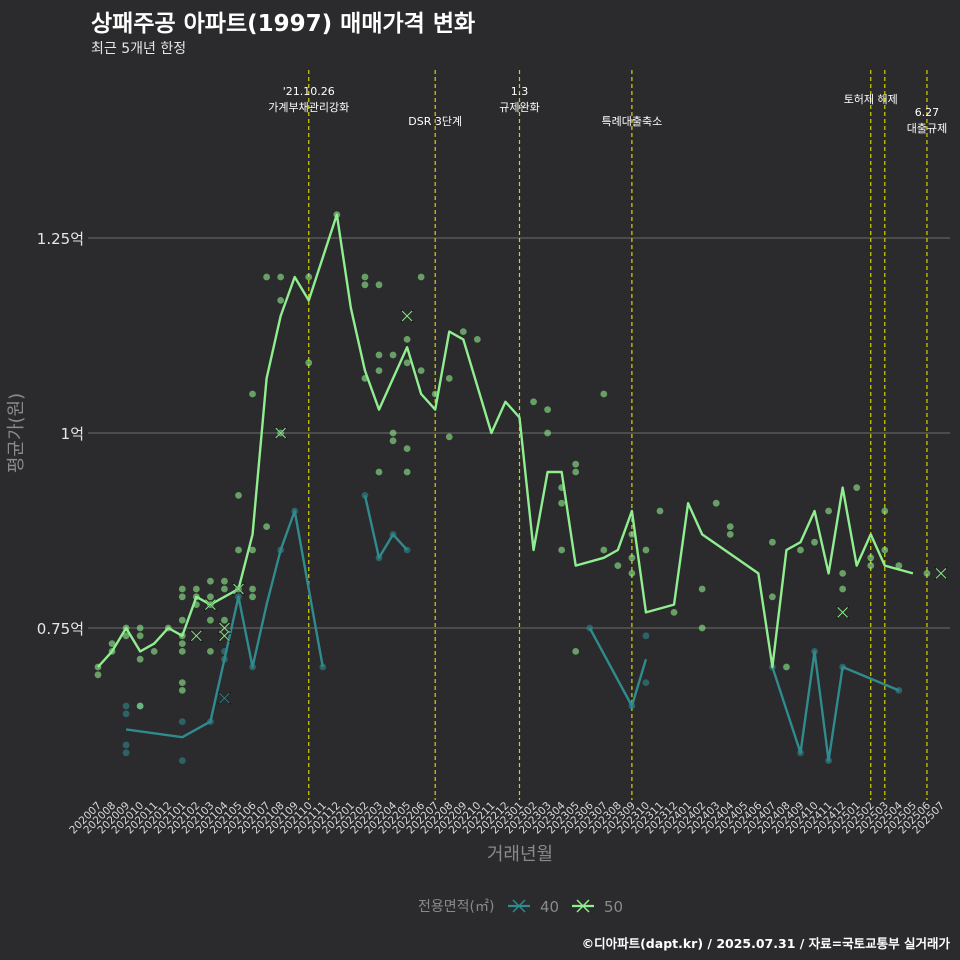  I want to click on y-axis-title: 평균가(원), so click(16, 433).